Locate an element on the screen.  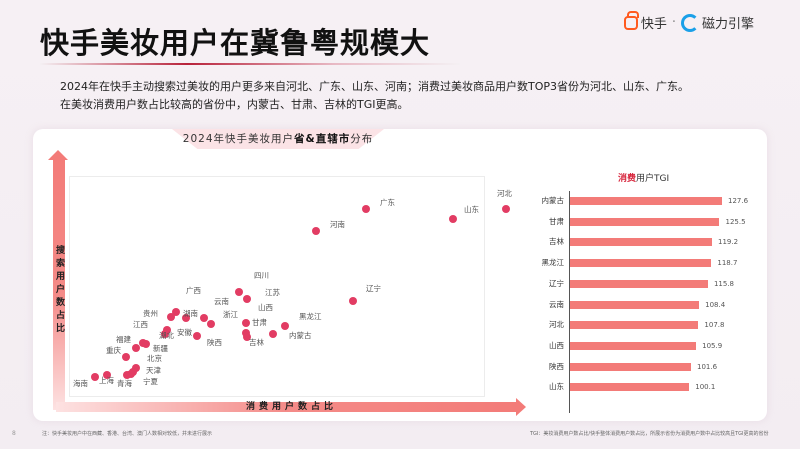
tgi-value-label: 101.6 is located at coordinates (707, 366).